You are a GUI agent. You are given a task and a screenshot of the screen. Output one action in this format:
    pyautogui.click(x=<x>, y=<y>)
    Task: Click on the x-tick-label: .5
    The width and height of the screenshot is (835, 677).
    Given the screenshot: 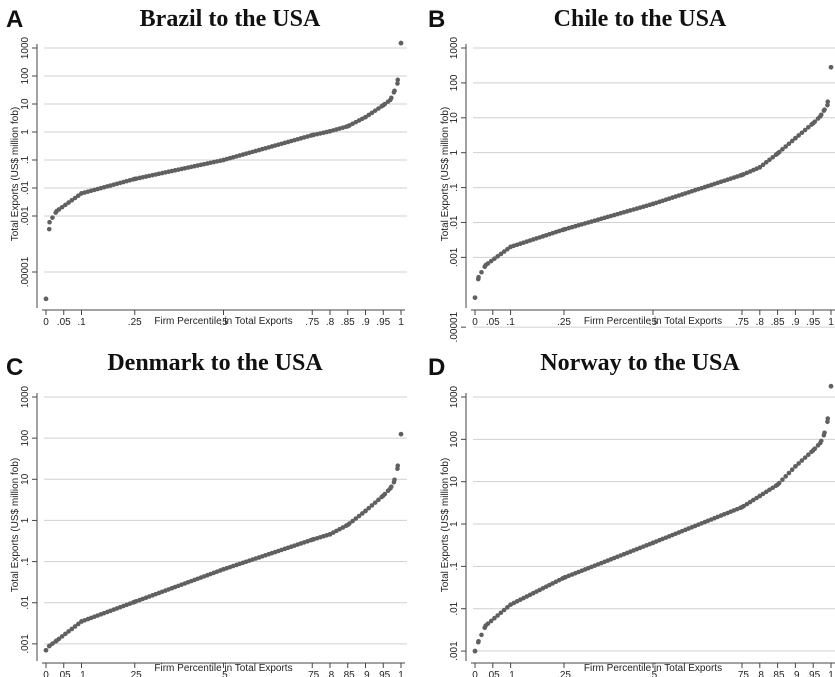 What is the action you would take?
    pyautogui.click(x=223, y=673)
    